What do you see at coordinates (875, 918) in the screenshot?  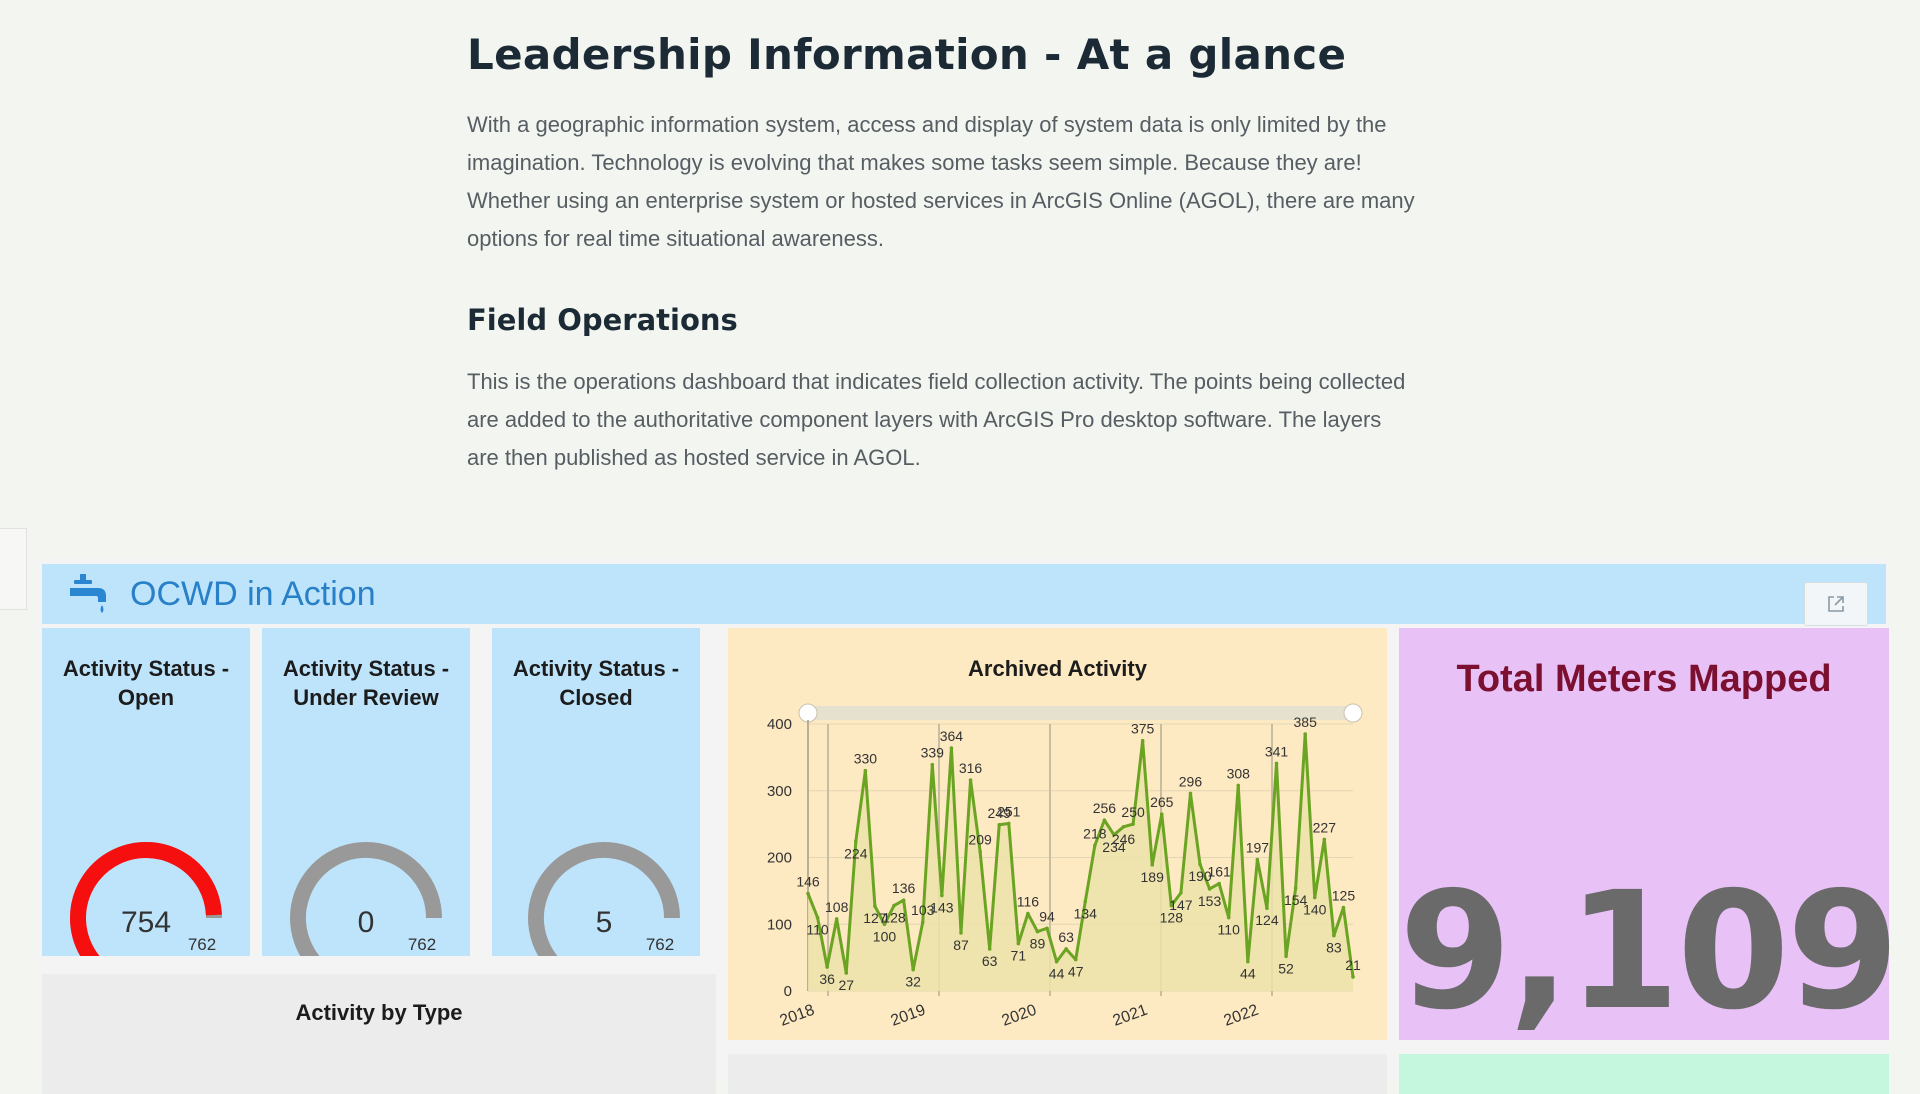 I see `data-label: 127` at bounding box center [875, 918].